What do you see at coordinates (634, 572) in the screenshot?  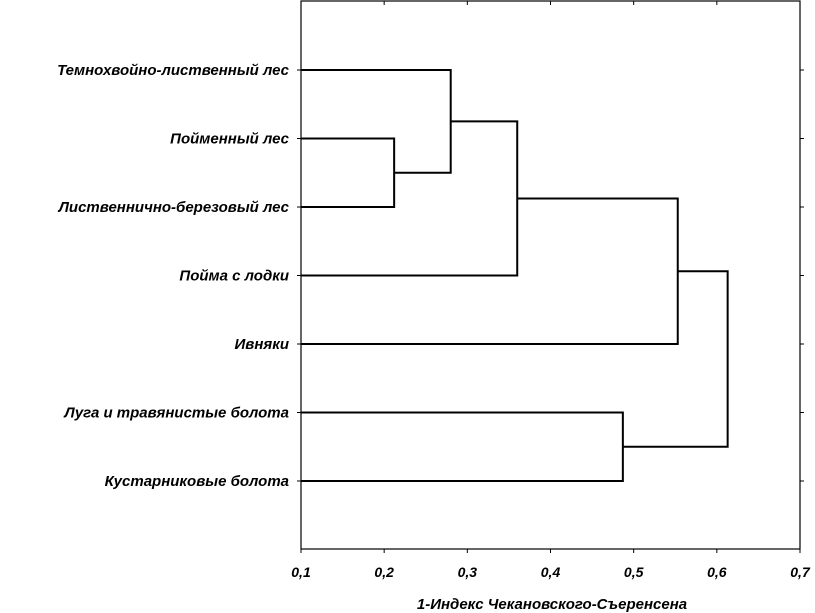 I see `x-tick-label: 0,5` at bounding box center [634, 572].